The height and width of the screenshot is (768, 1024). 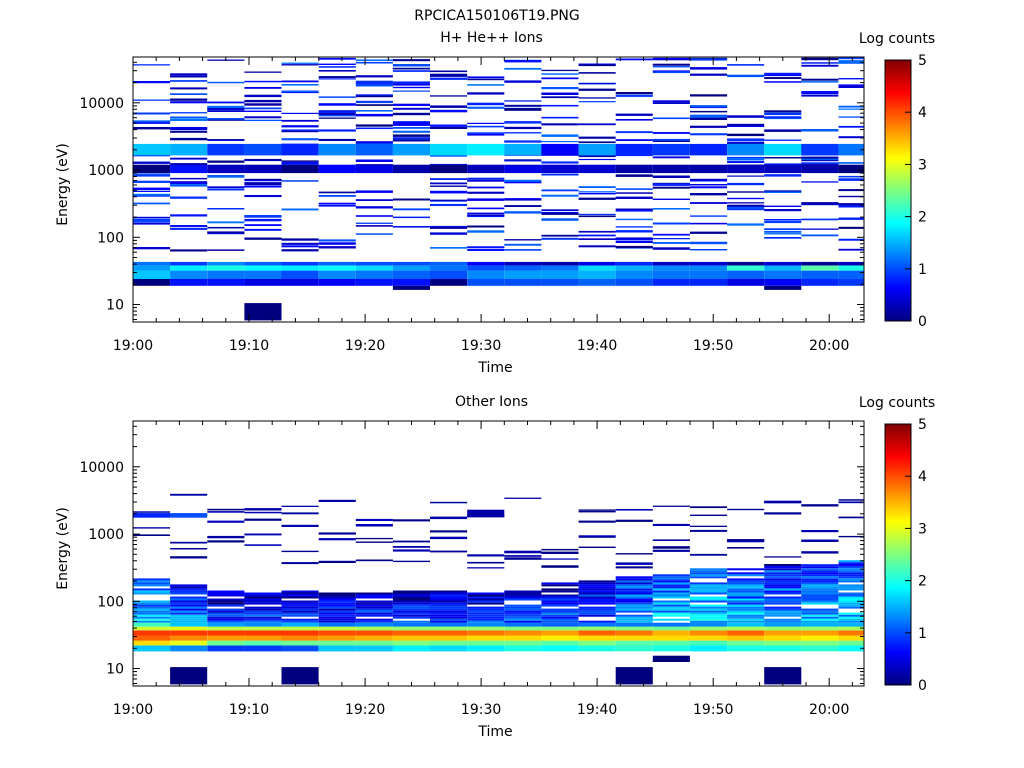 I want to click on colorbar-tick-label: 0, so click(x=922, y=686).